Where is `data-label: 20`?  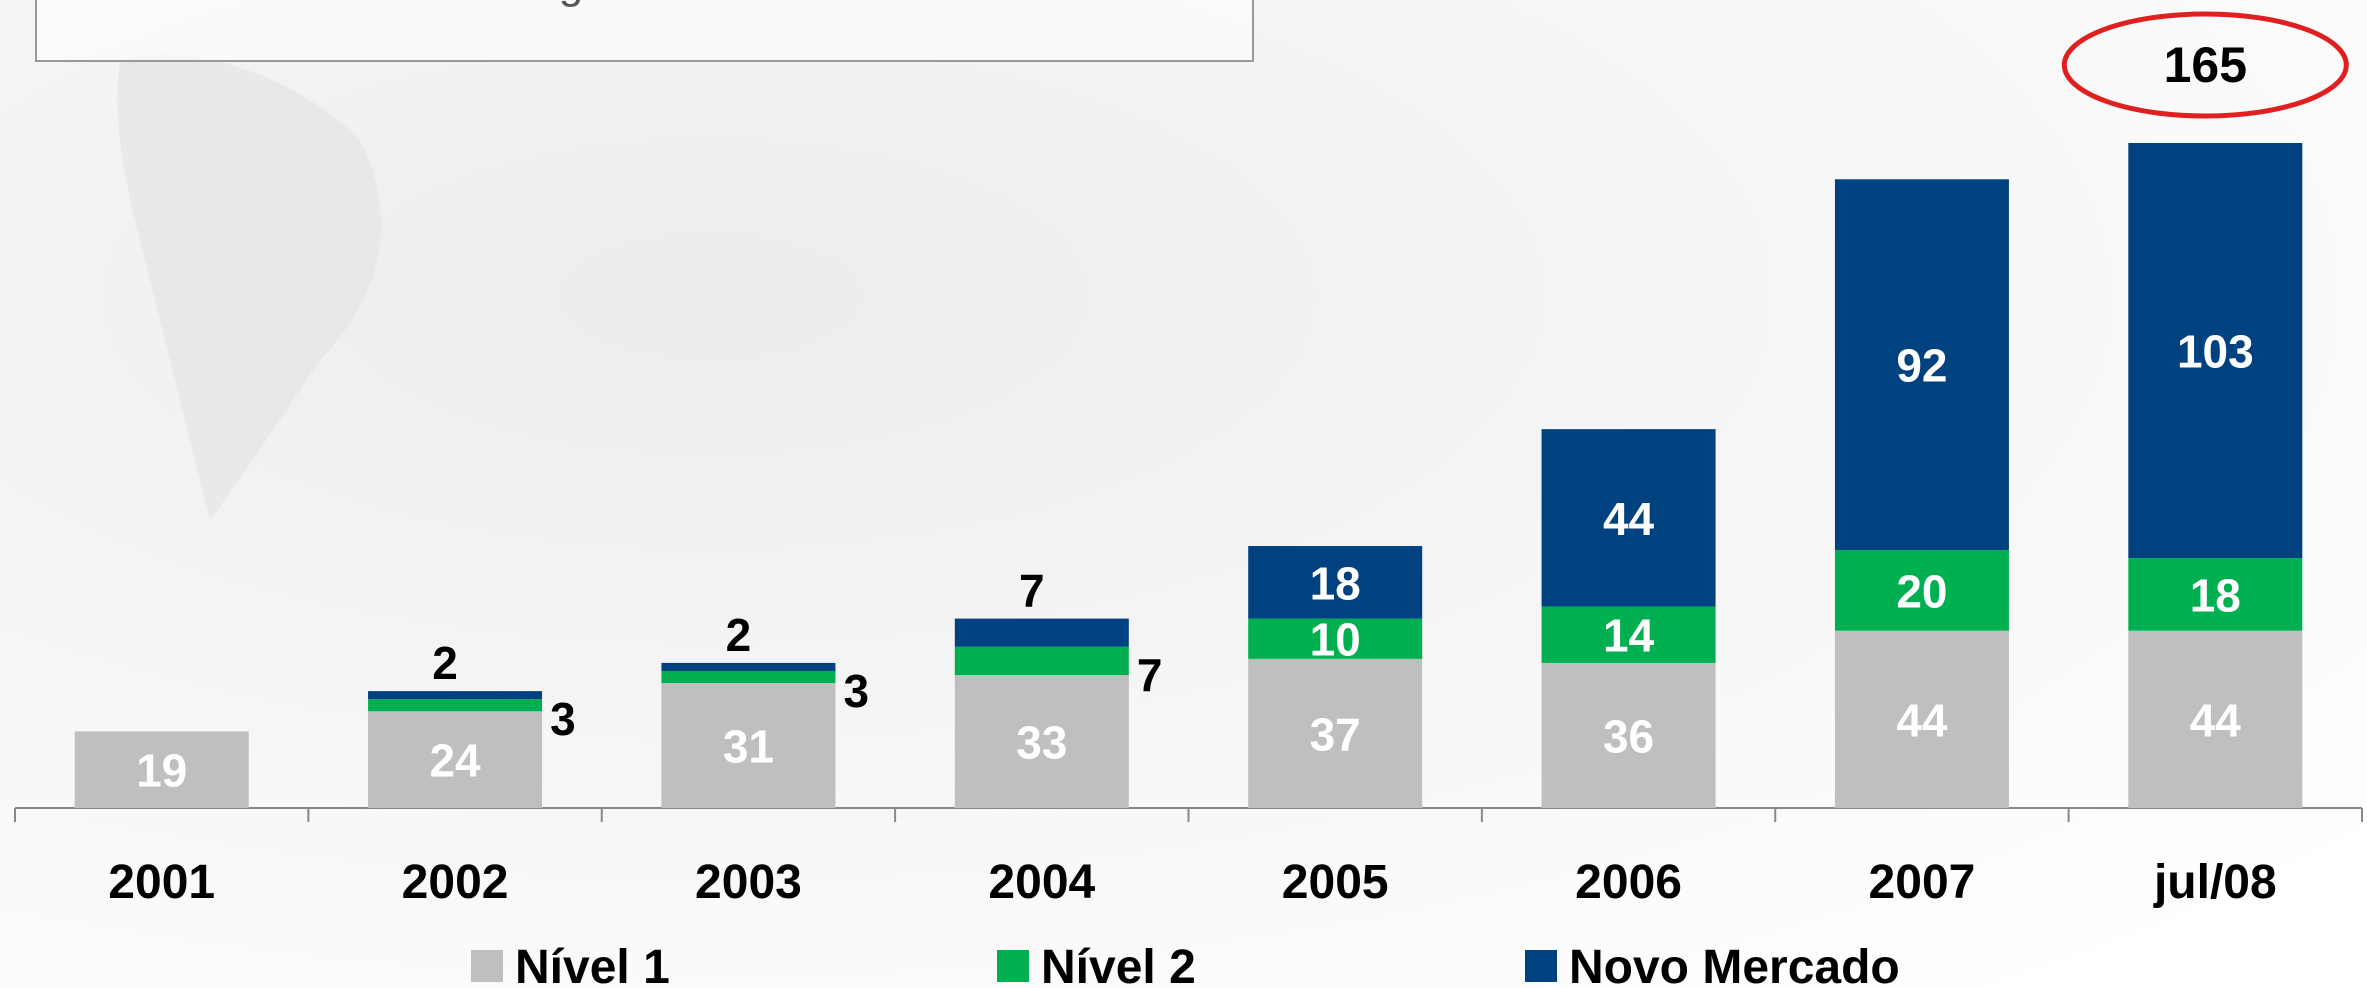 data-label: 20 is located at coordinates (1921, 591).